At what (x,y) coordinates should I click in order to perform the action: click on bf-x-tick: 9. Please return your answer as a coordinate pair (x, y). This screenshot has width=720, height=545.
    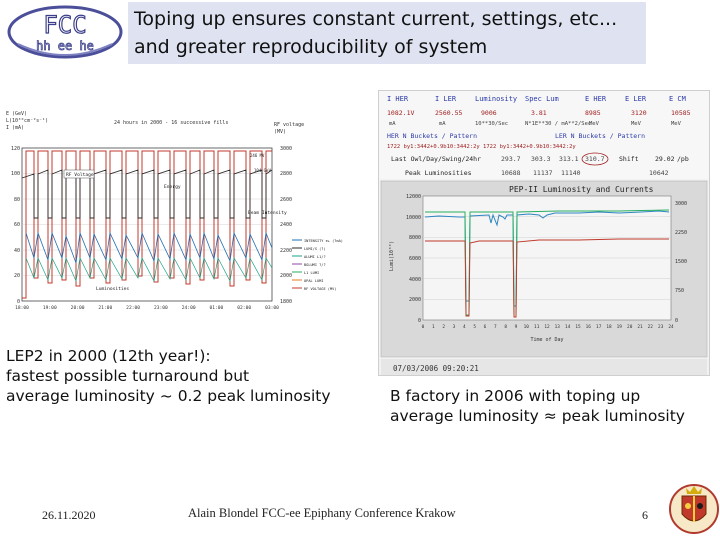
    Looking at the image, I should click on (516, 327).